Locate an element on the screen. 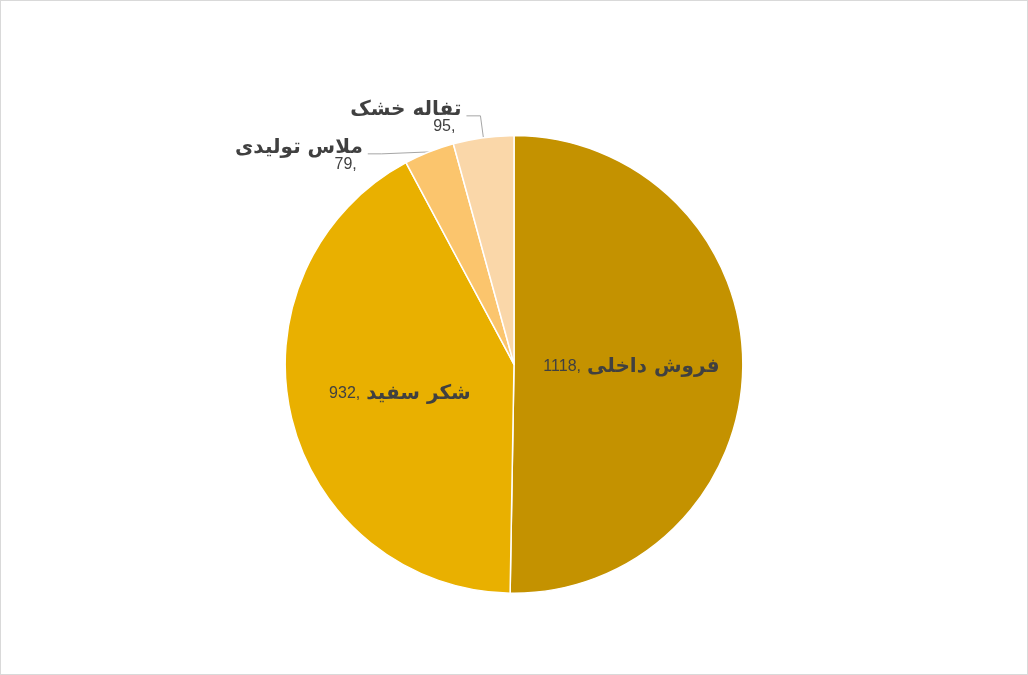 The image size is (1028, 675). slice-label: تفاله خشک is located at coordinates (406, 107).